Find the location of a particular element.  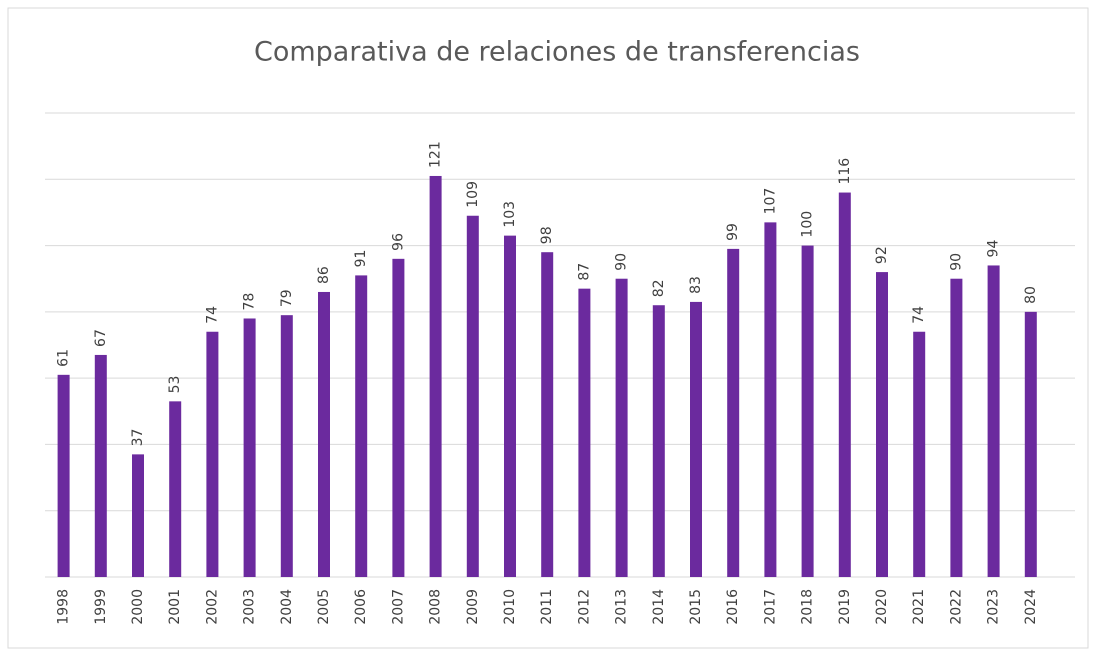

data-label: 103 is located at coordinates (510, 214).